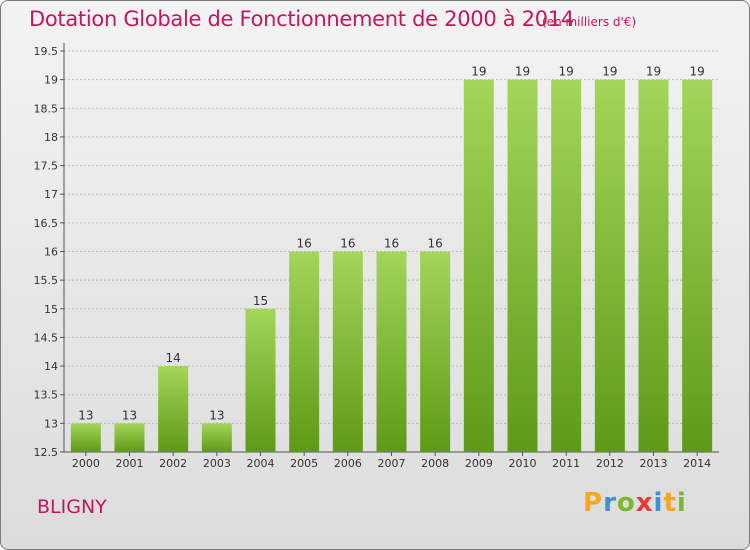 The height and width of the screenshot is (550, 750). What do you see at coordinates (173, 463) in the screenshot?
I see `x-tick-label: 2002` at bounding box center [173, 463].